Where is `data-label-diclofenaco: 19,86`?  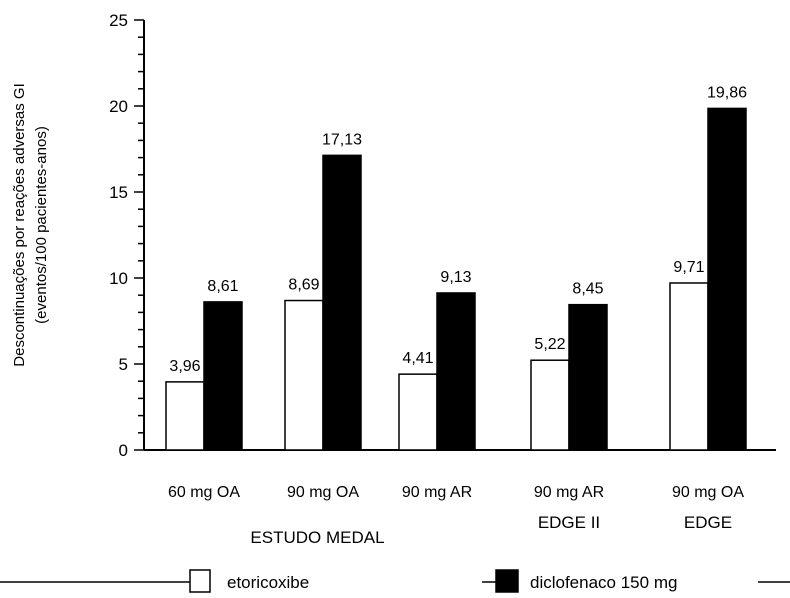
data-label-diclofenaco: 19,86 is located at coordinates (727, 92).